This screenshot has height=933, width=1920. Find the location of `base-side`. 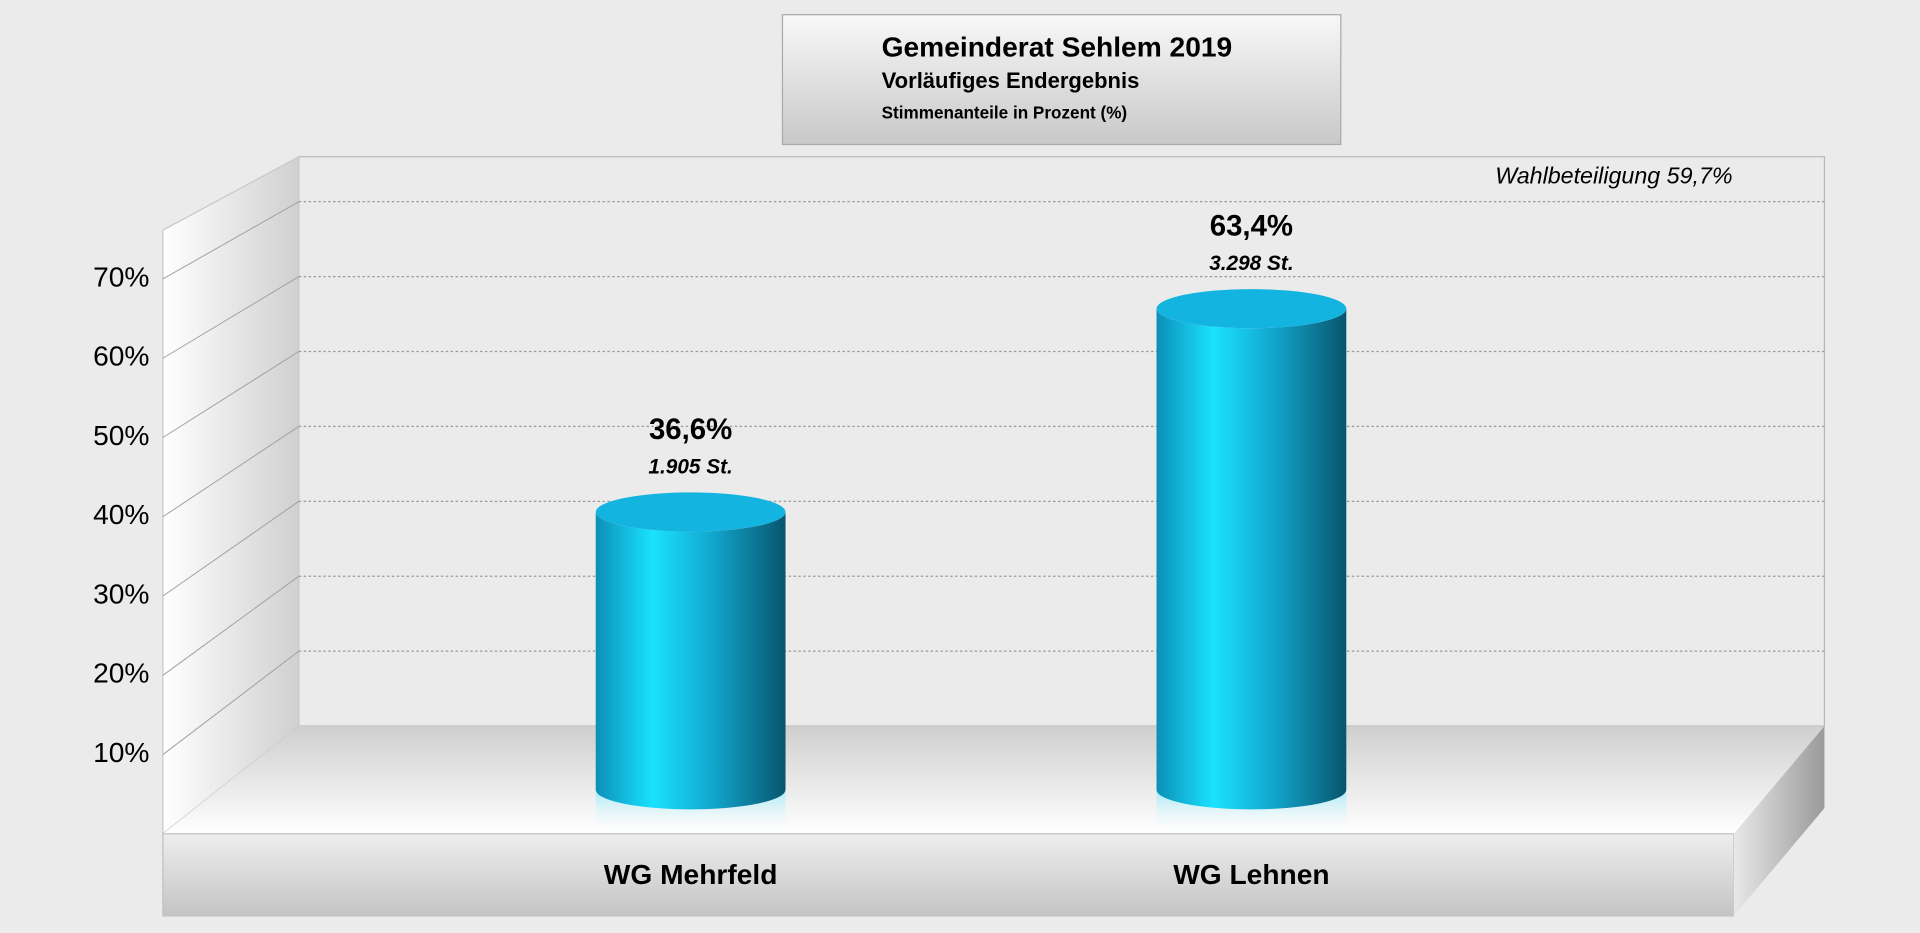

base-side is located at coordinates (1779, 821).